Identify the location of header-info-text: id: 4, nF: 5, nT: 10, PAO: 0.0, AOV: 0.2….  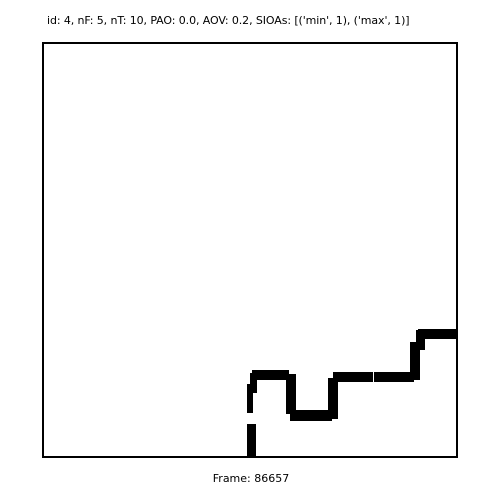
(228, 20).